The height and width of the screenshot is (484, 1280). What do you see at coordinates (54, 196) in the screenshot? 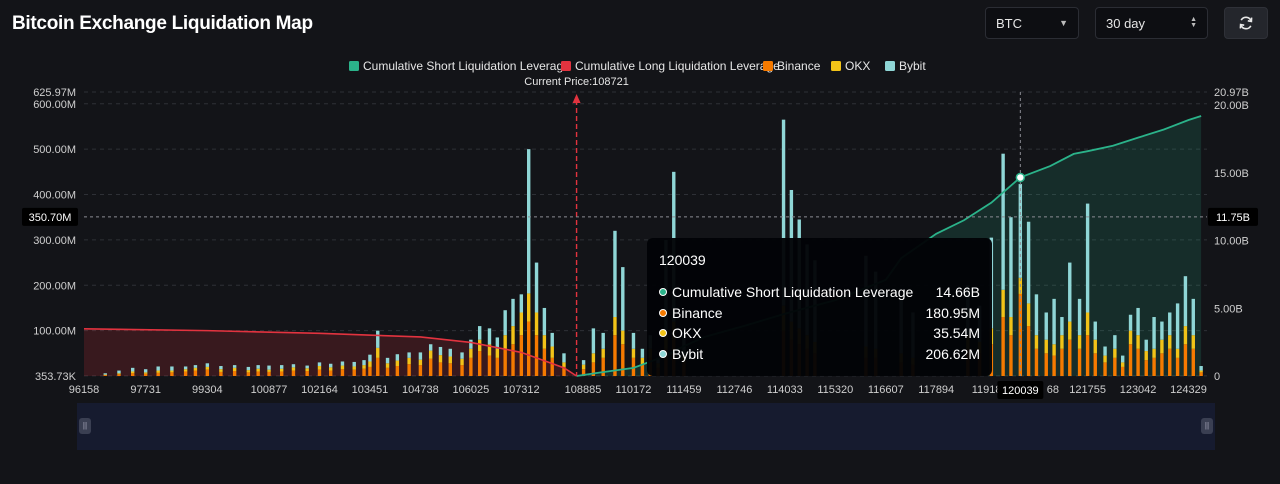
I see `left-axis-tick: 400.00M` at bounding box center [54, 196].